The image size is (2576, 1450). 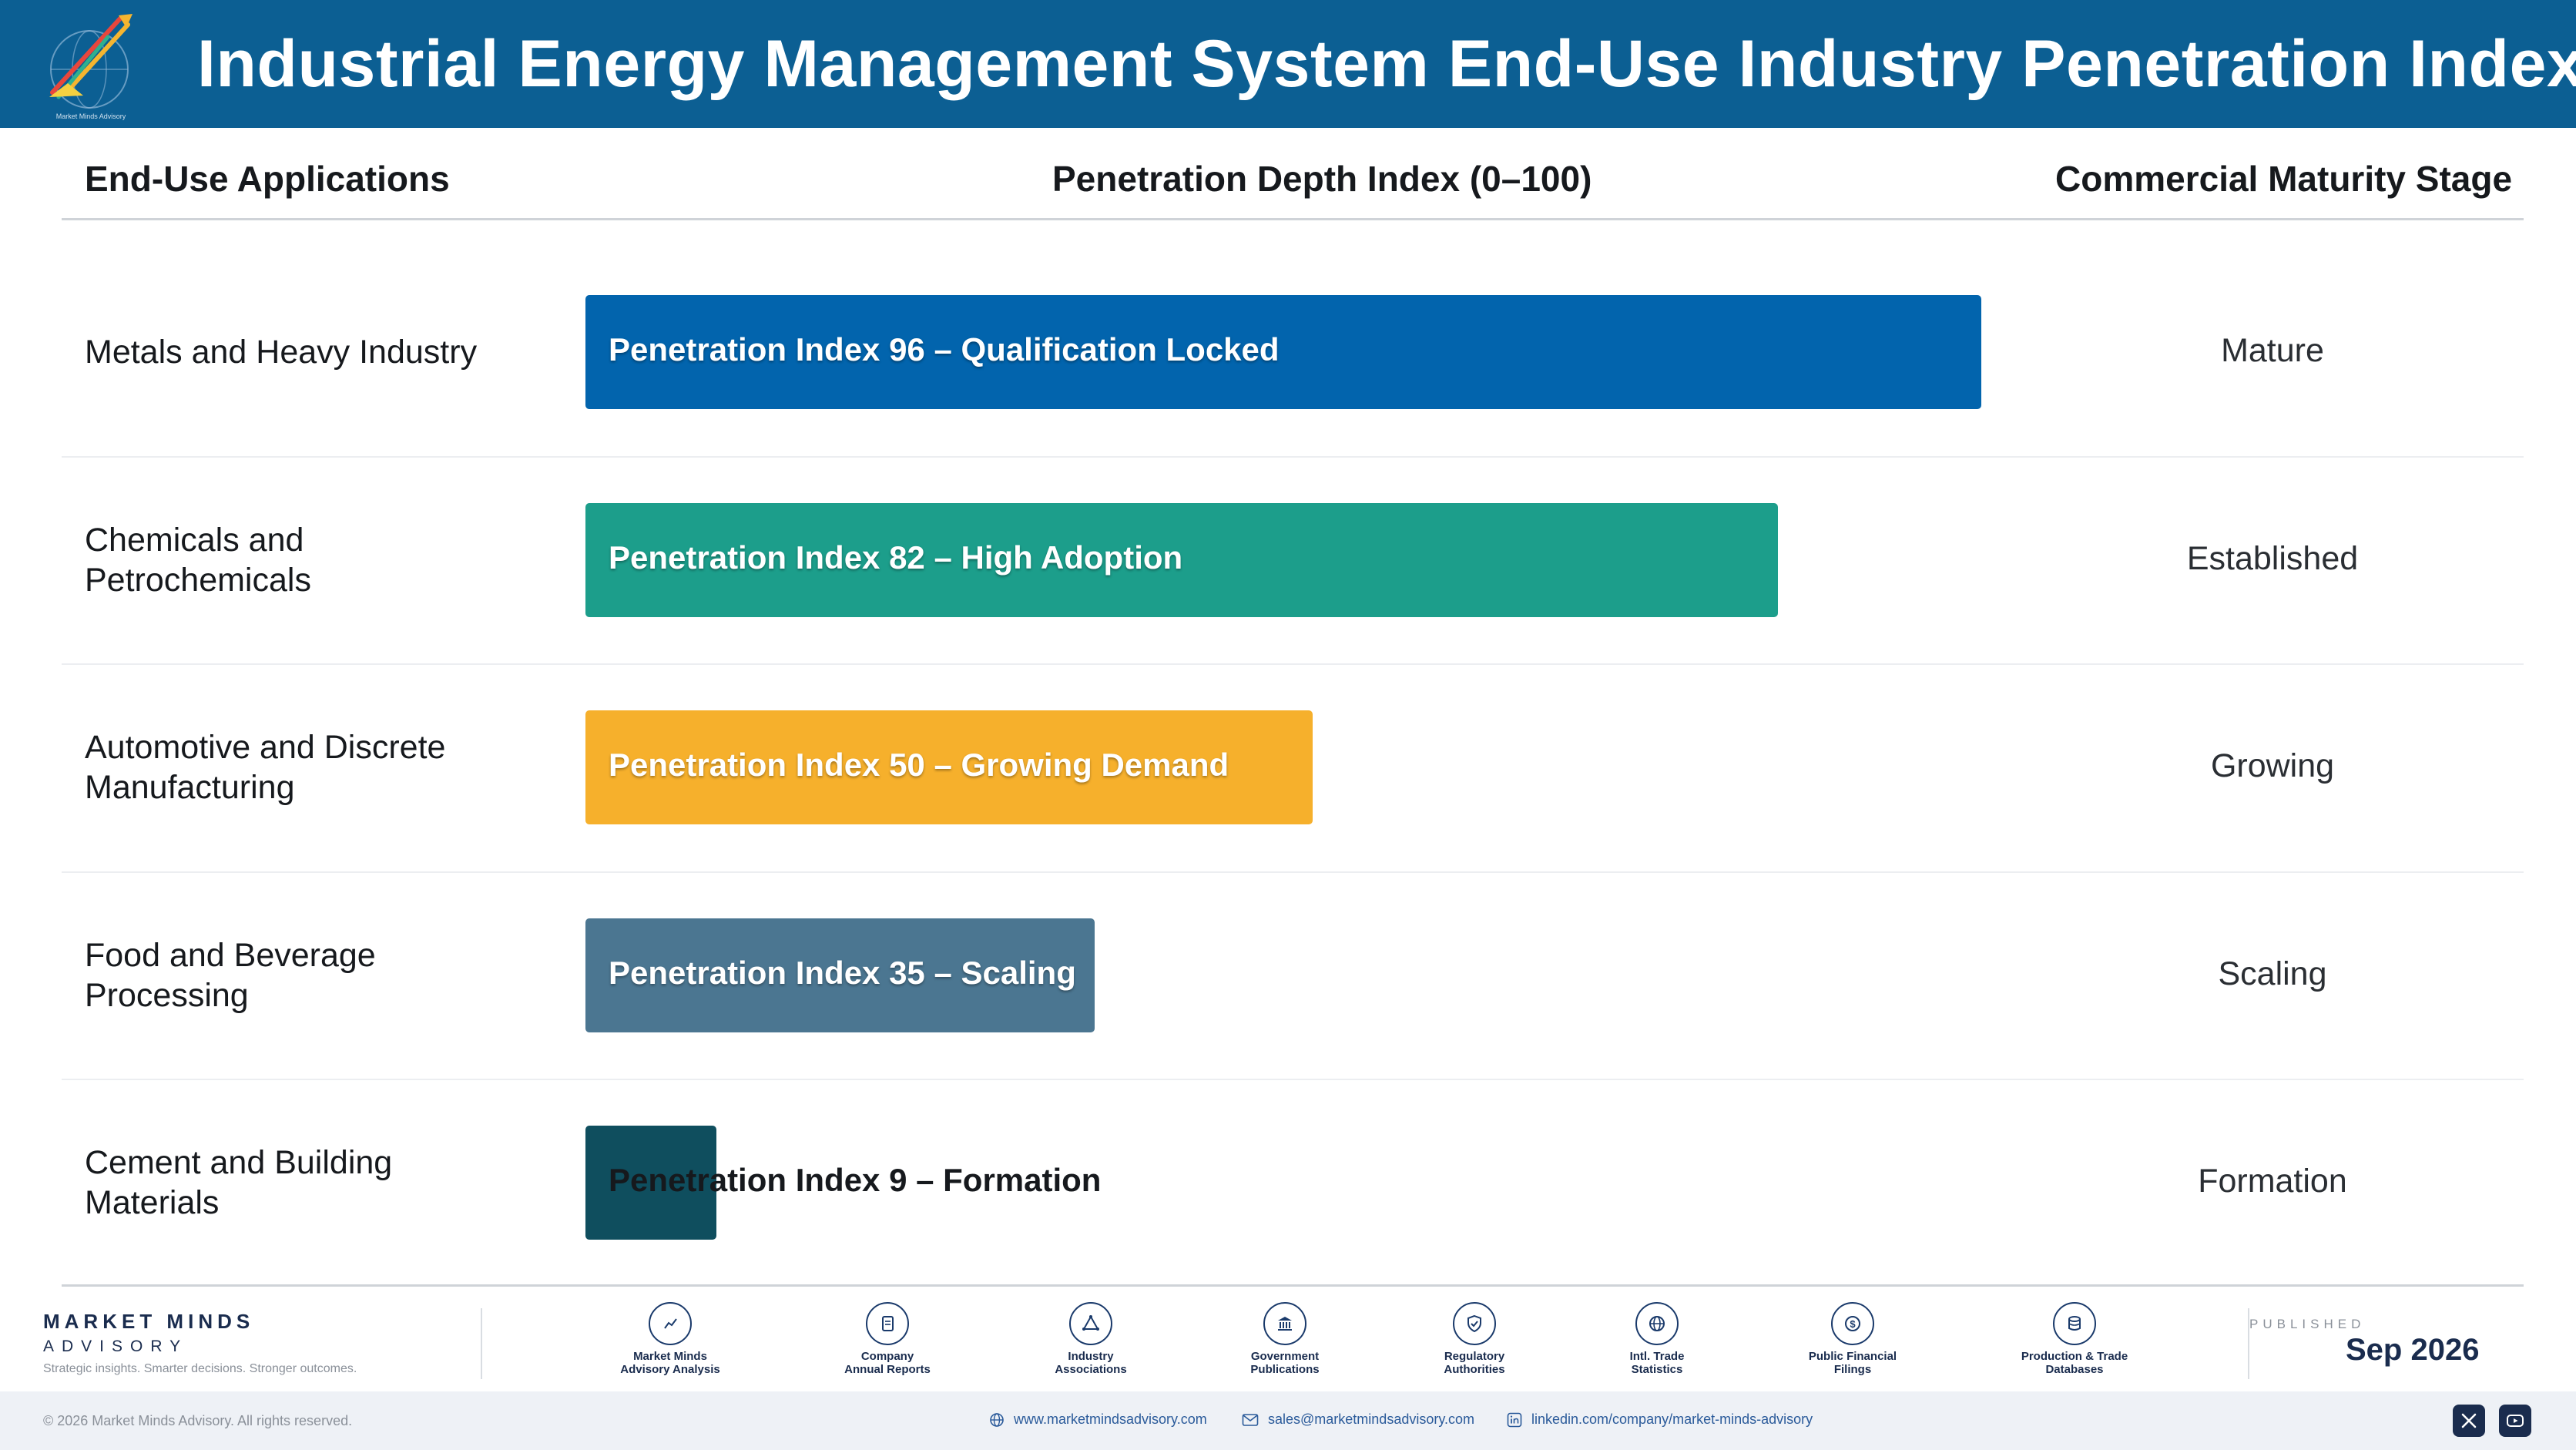 I want to click on column-header-stage: Commercial Maturity Stage, so click(x=2284, y=179).